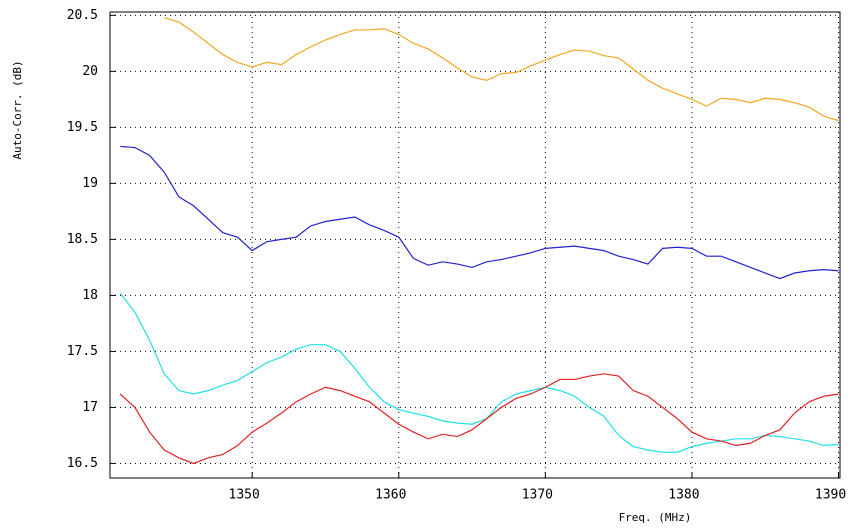  I want to click on y-axis-label: Auto-Corr. (dB), so click(17, 109).